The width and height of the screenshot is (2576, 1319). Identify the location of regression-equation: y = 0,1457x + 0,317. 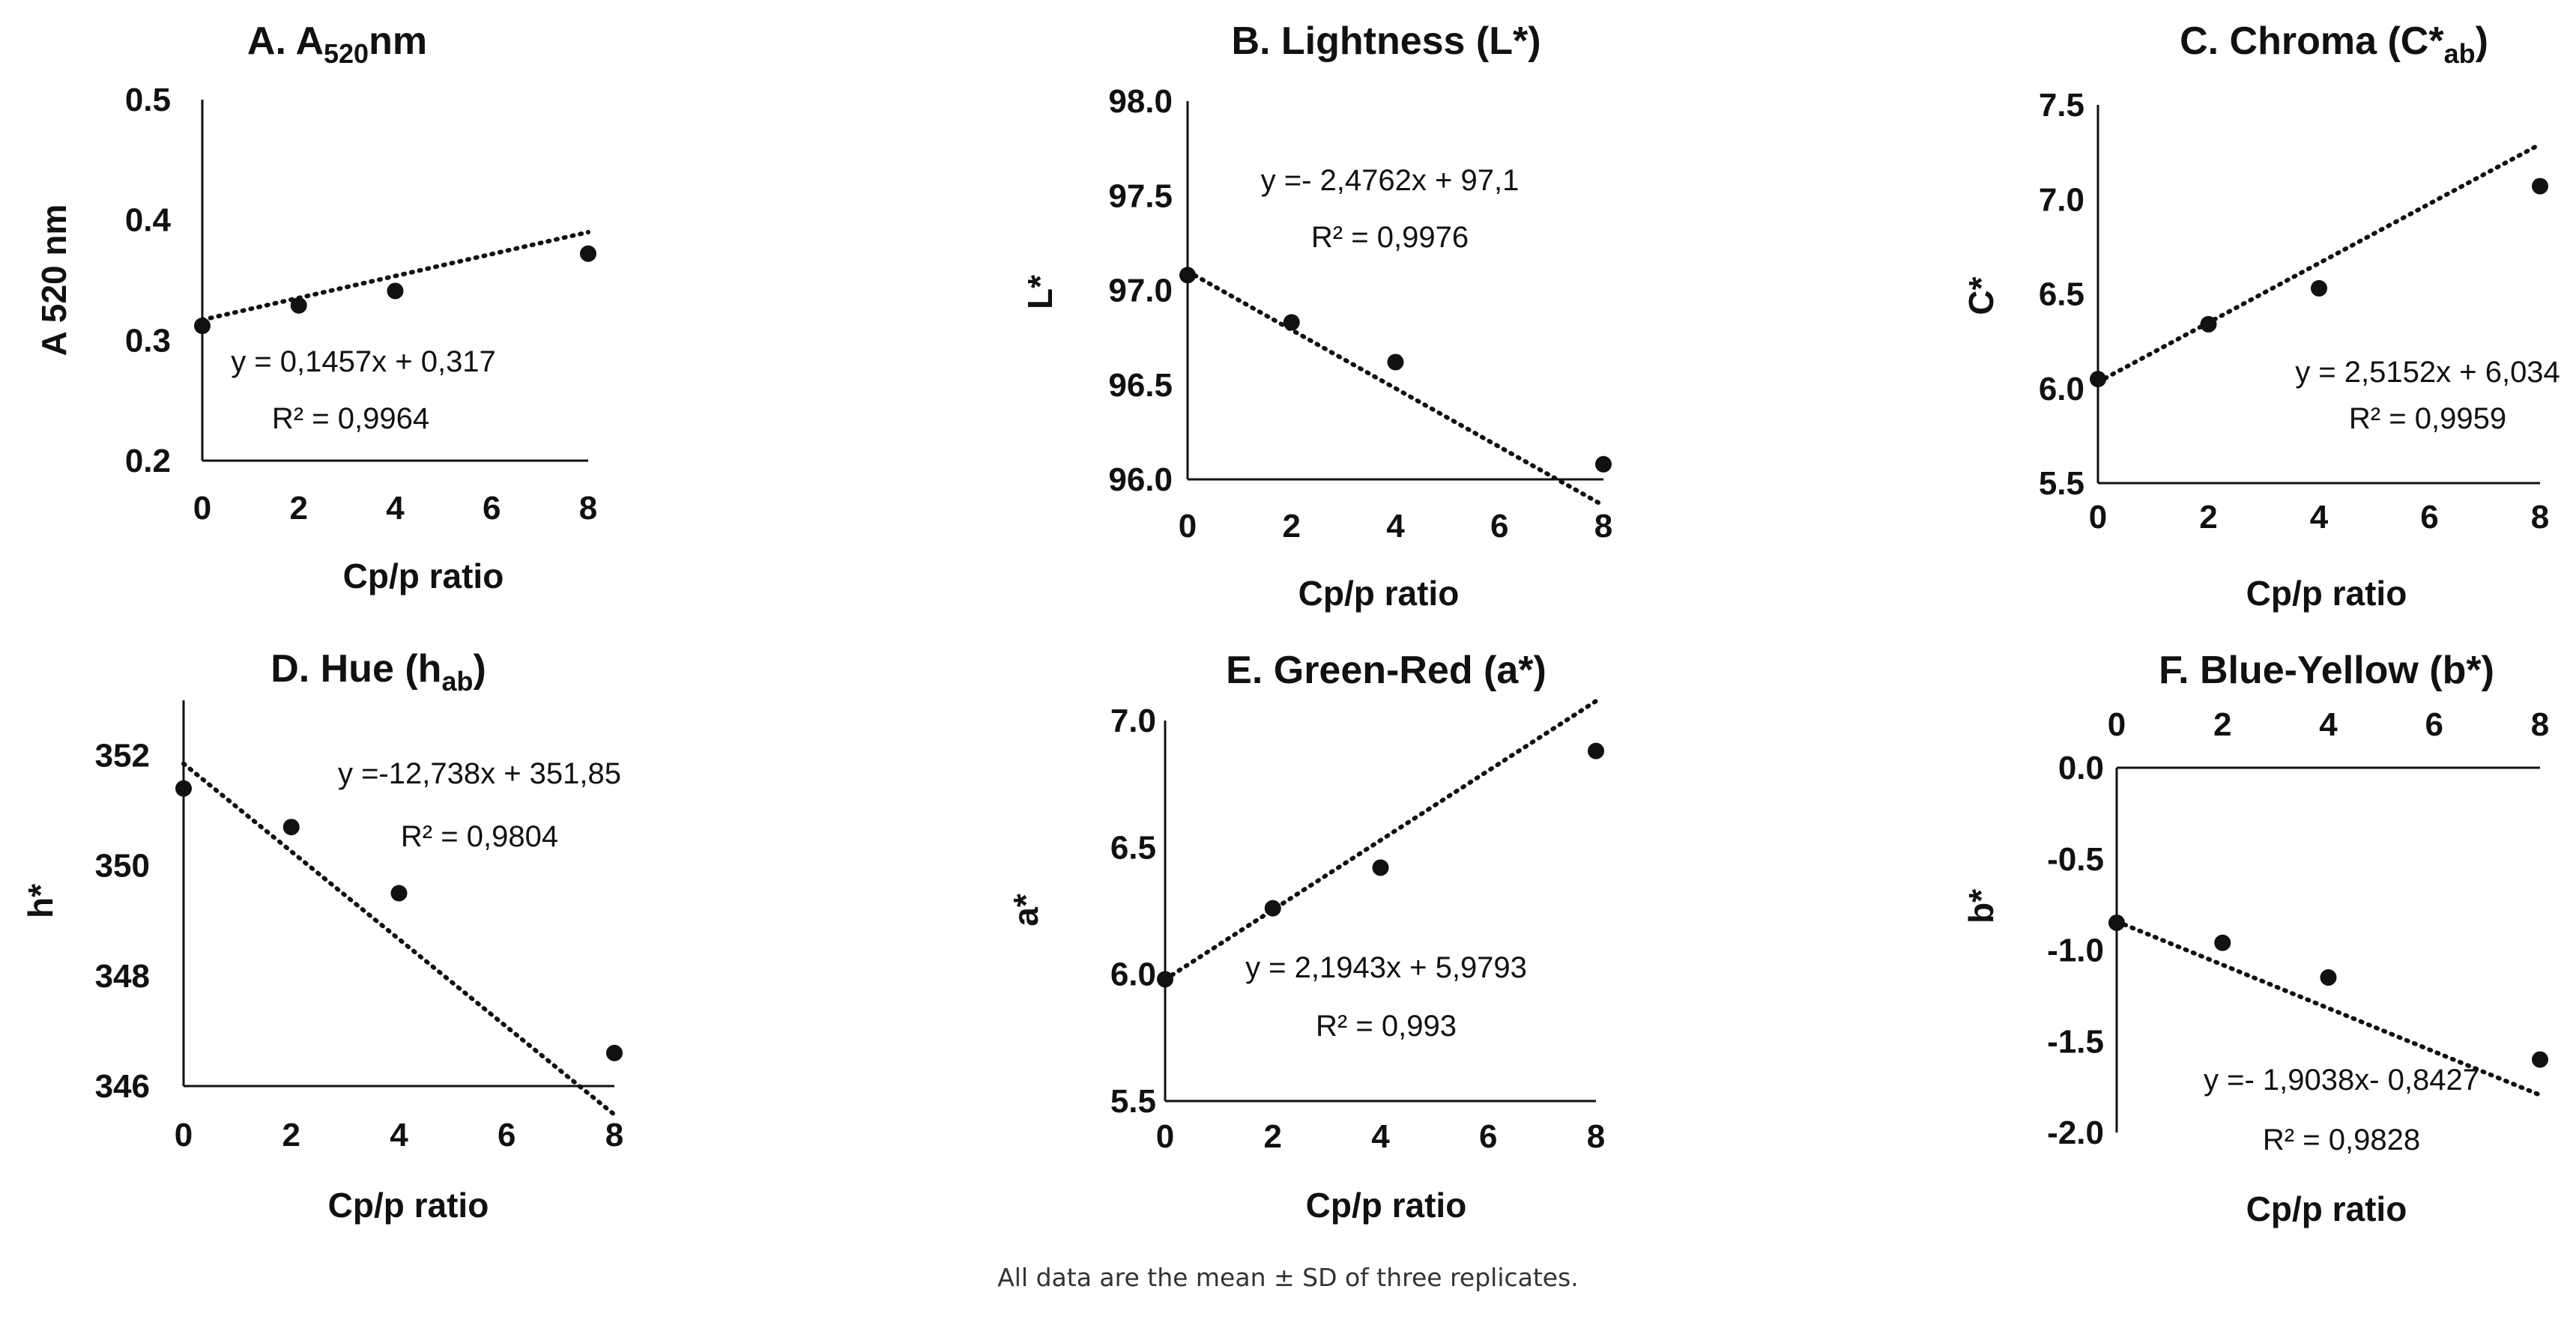
(363, 361).